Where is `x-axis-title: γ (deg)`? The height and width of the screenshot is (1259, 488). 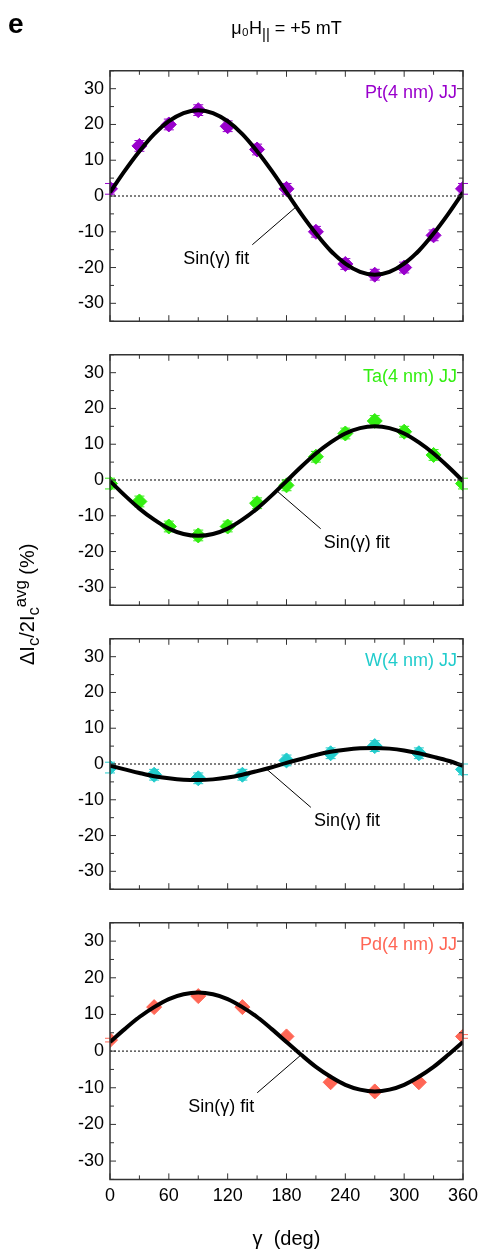
x-axis-title: γ (deg) is located at coordinates (286, 1237).